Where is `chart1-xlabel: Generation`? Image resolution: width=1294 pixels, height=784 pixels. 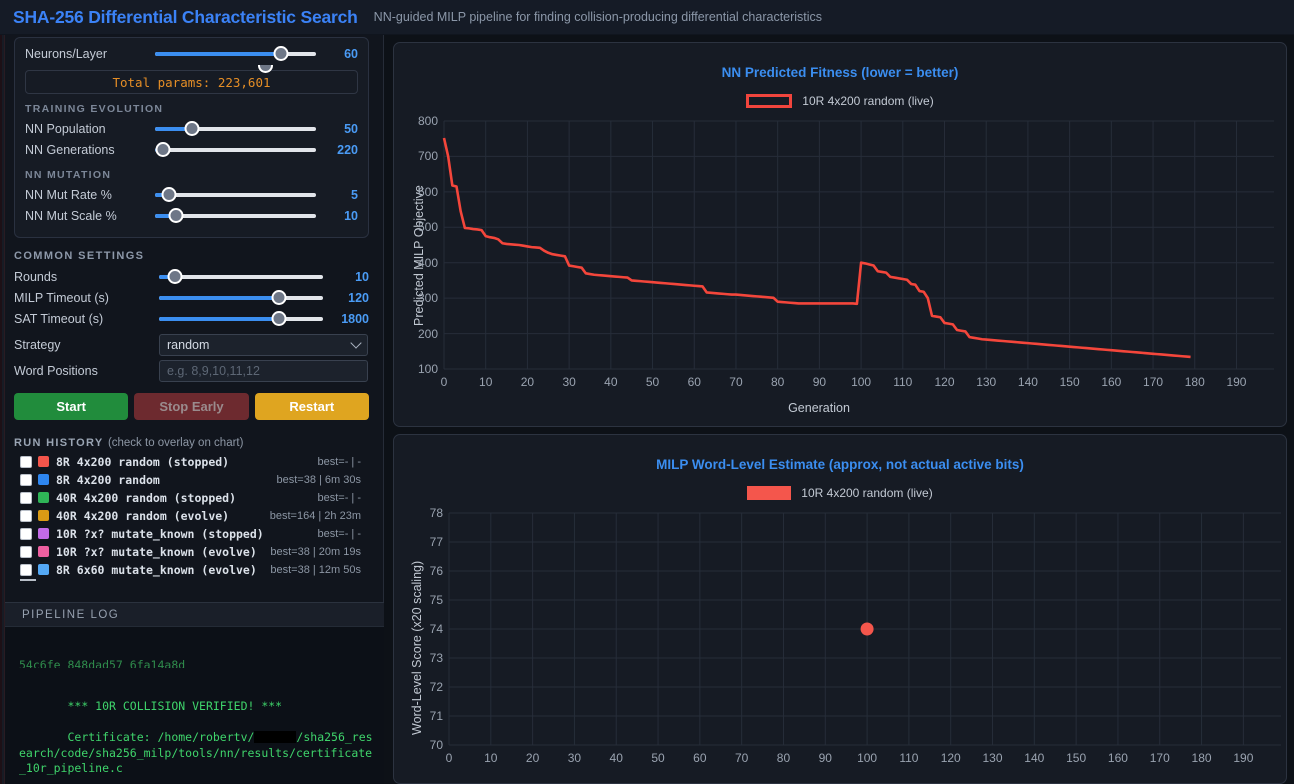 chart1-xlabel: Generation is located at coordinates (819, 408).